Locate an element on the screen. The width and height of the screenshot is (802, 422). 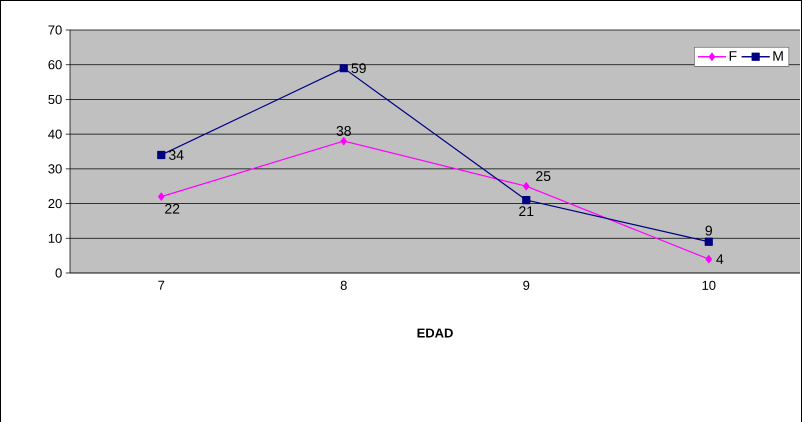
data-label: 38 is located at coordinates (343, 131).